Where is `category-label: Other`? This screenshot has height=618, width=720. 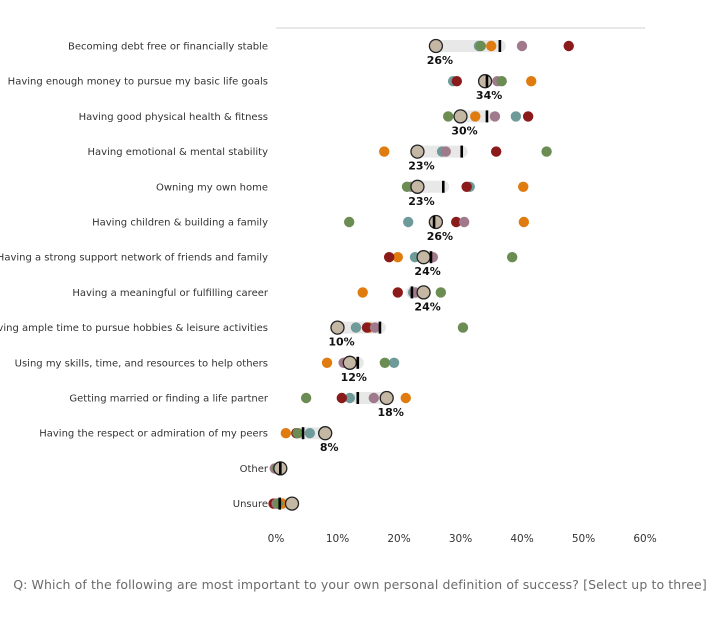
category-label: Other is located at coordinates (254, 469).